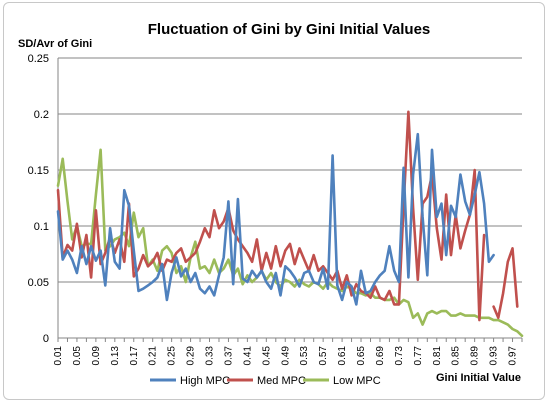 The width and height of the screenshot is (550, 404). I want to click on legend-label: Low MPC, so click(357, 381).